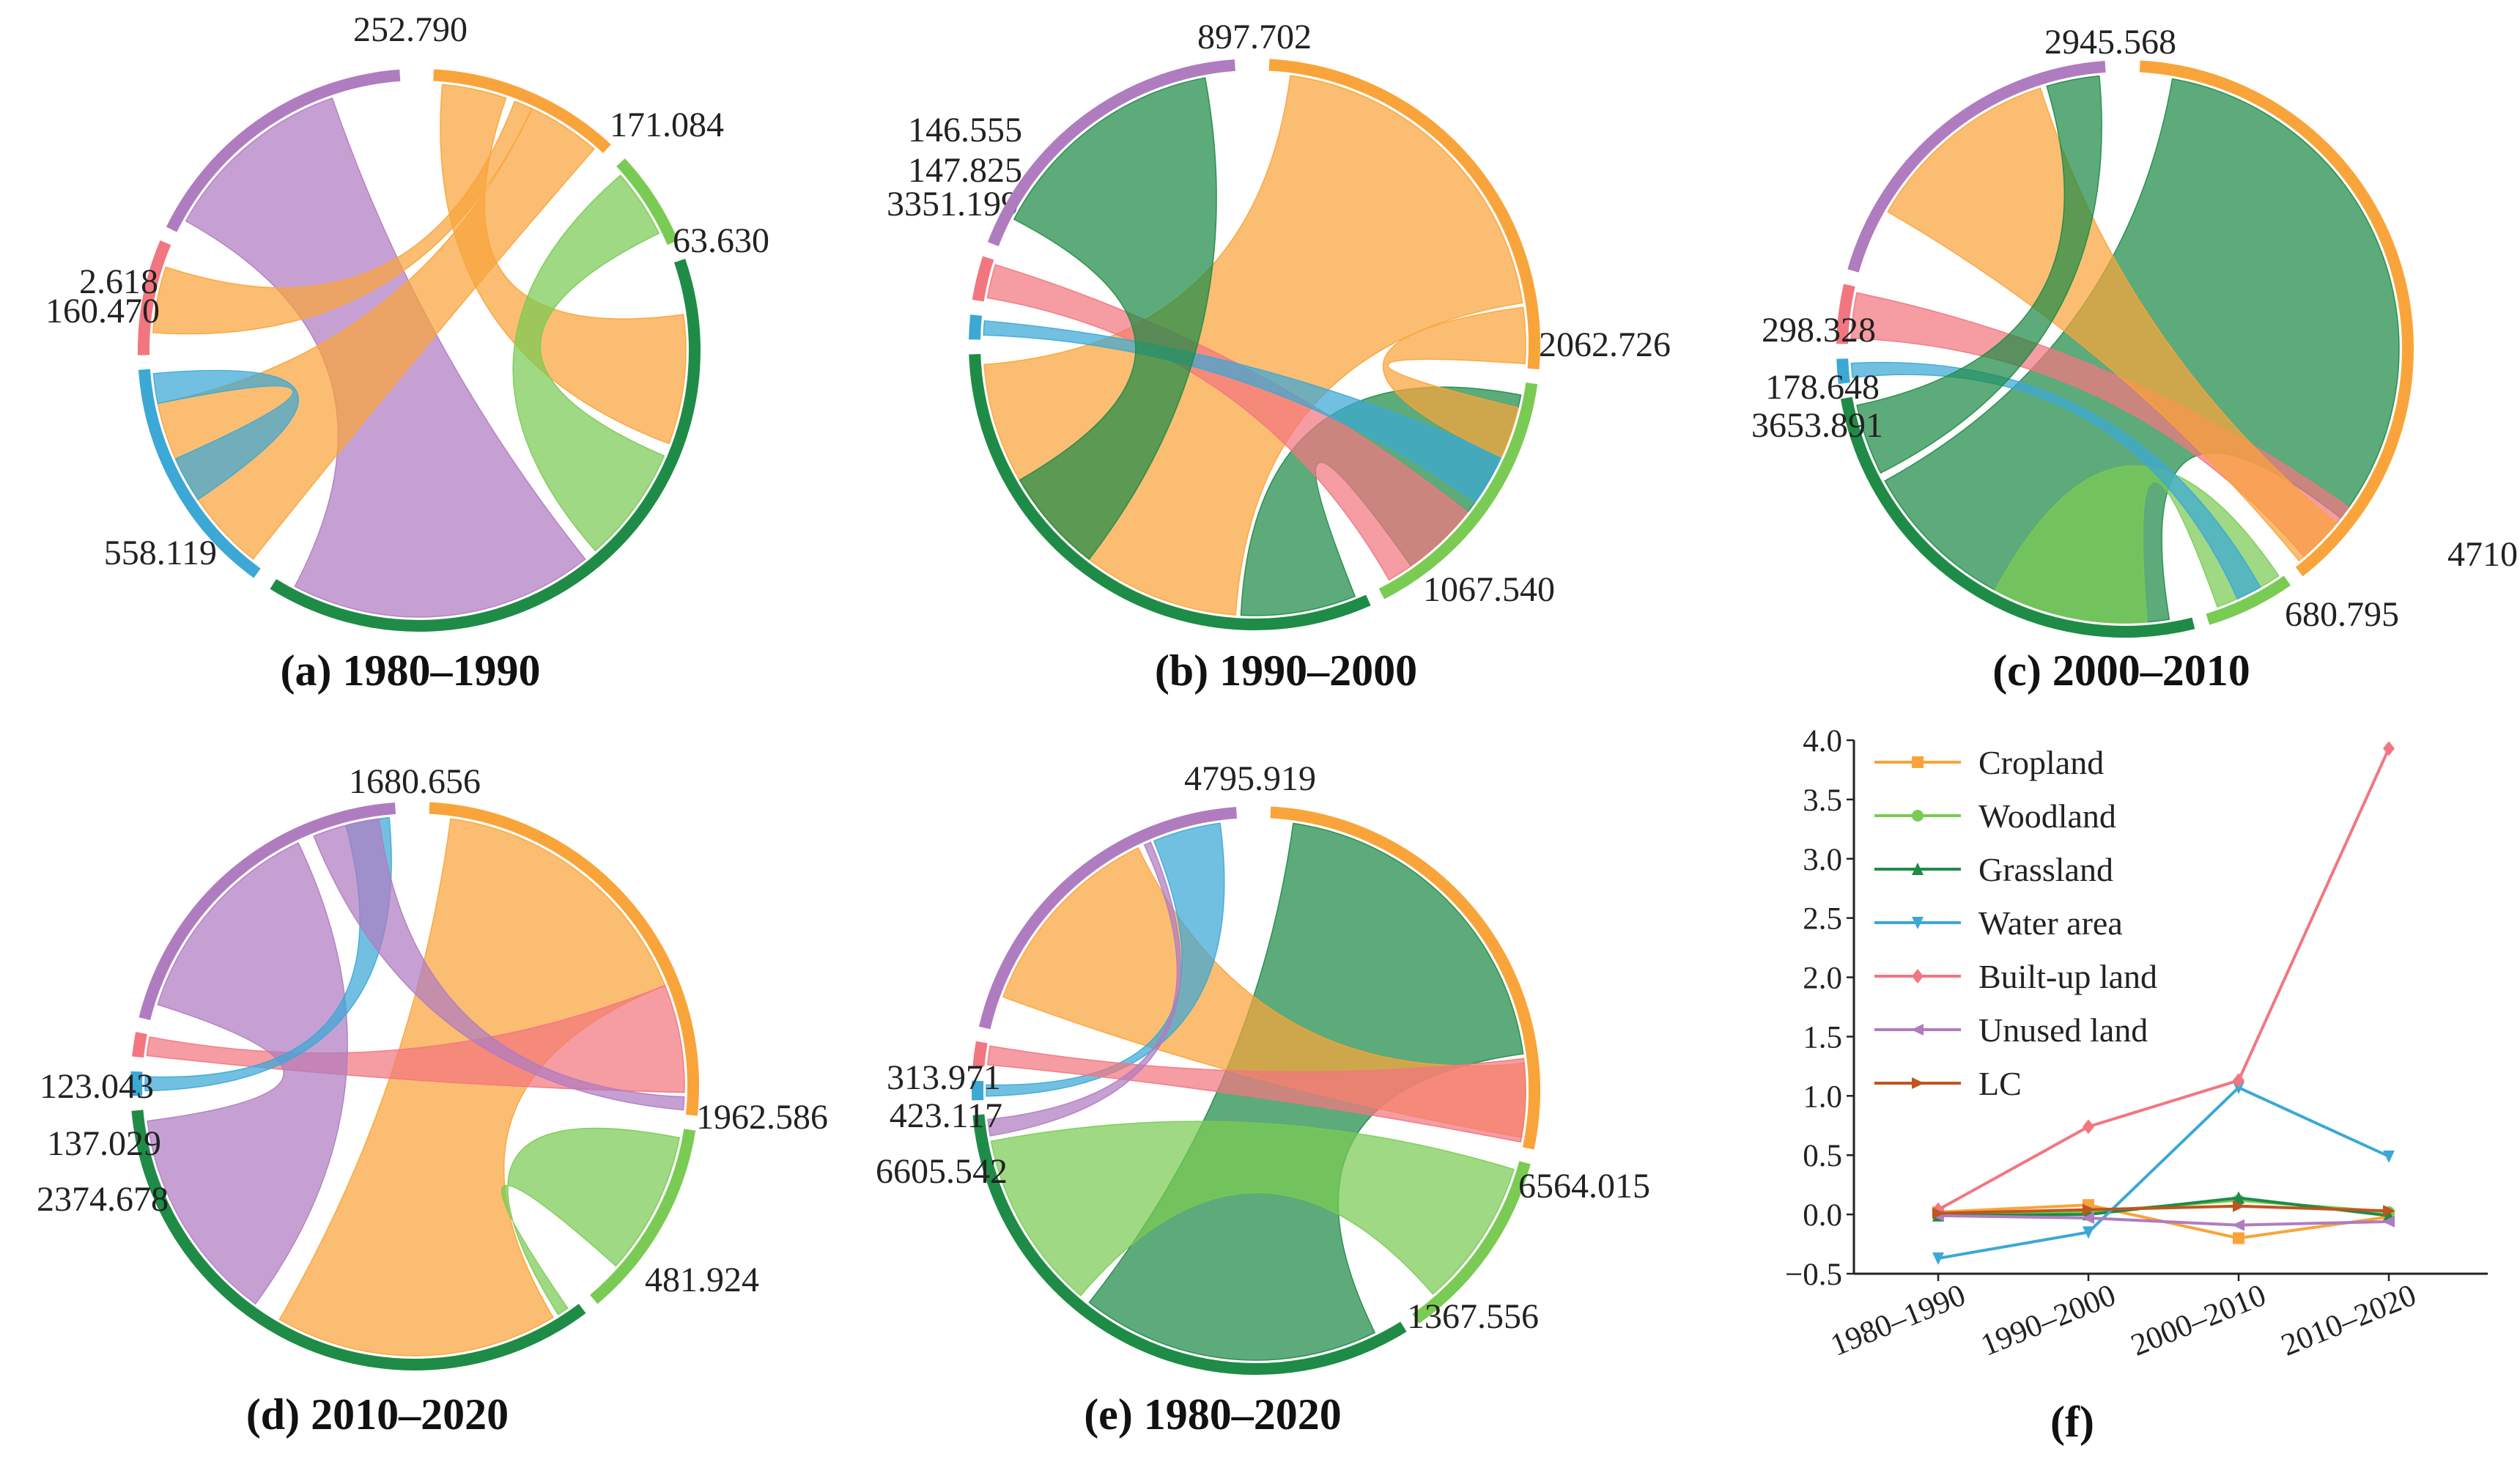  Describe the element at coordinates (2163, 1220) in the screenshot. I see `series-line-unused-land` at that location.